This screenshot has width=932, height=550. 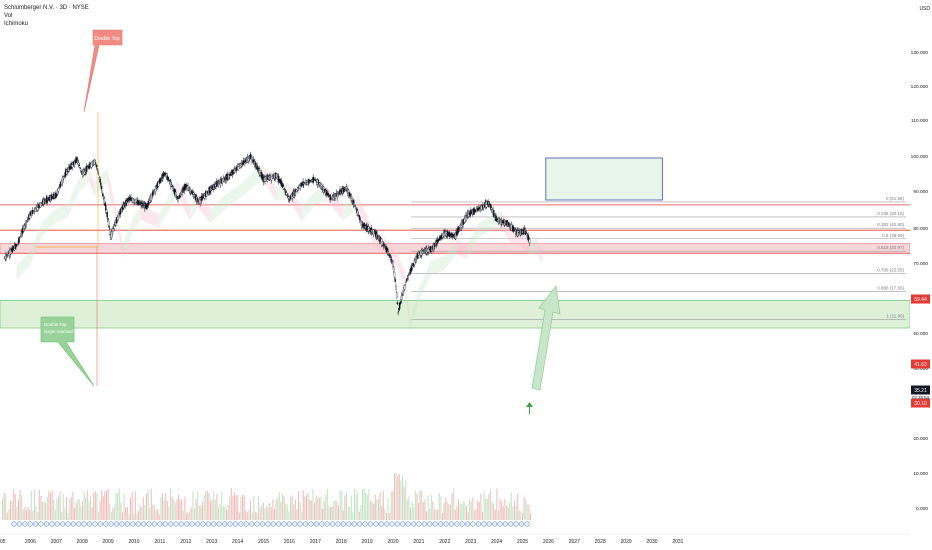 I want to click on symbol-title: Schlumberger N.V. · 3D · NYSE, so click(x=46, y=8).